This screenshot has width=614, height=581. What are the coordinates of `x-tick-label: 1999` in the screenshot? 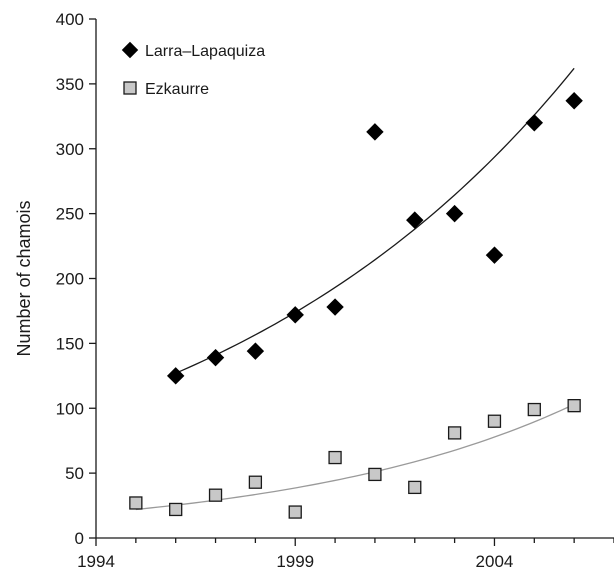 It's located at (295, 561).